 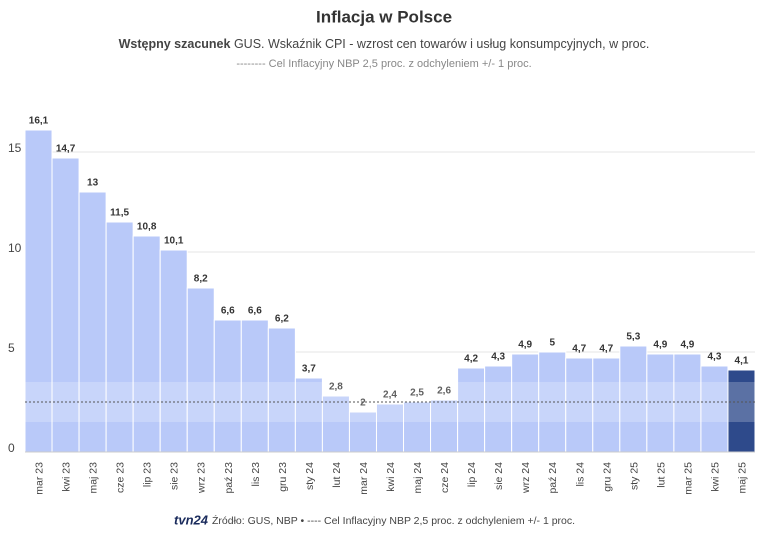 What do you see at coordinates (633, 337) in the screenshot?
I see `value-label: 5,3` at bounding box center [633, 337].